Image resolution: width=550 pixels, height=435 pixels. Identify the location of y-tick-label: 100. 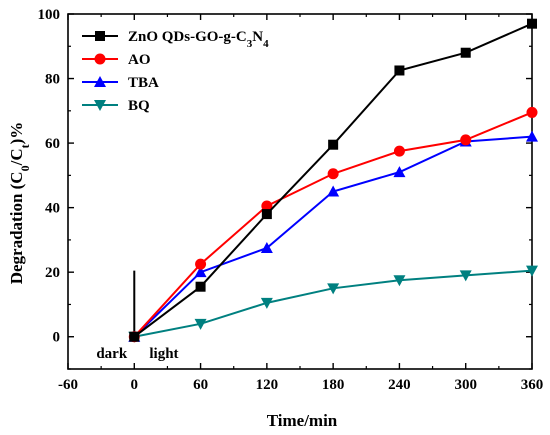
(49, 15).